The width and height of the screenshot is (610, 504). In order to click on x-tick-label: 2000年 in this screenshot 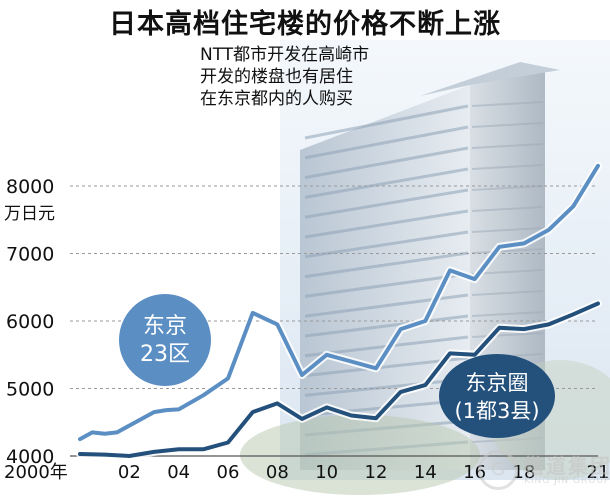, I will do `click(36, 472)`.